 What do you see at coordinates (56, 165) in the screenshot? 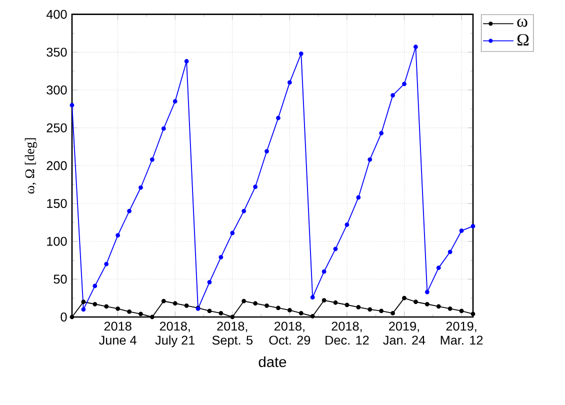
I see `y-tick-label: 200` at bounding box center [56, 165].